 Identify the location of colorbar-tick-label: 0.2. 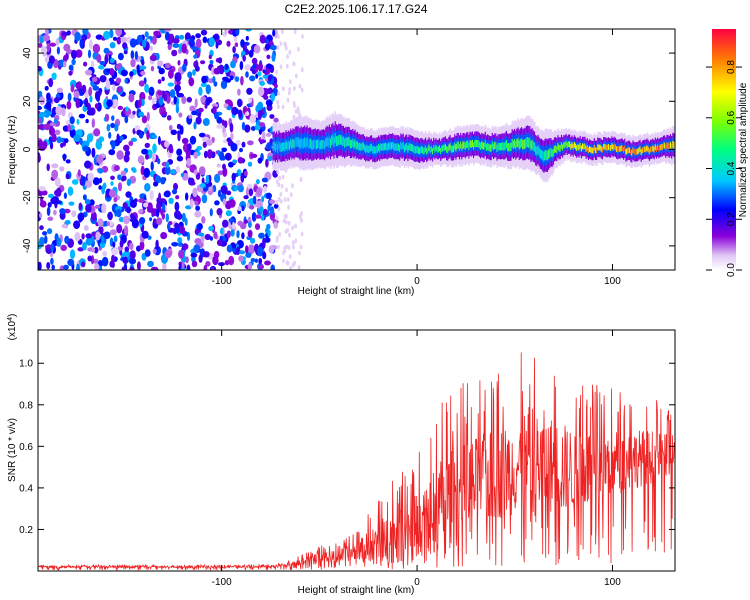
(731, 219).